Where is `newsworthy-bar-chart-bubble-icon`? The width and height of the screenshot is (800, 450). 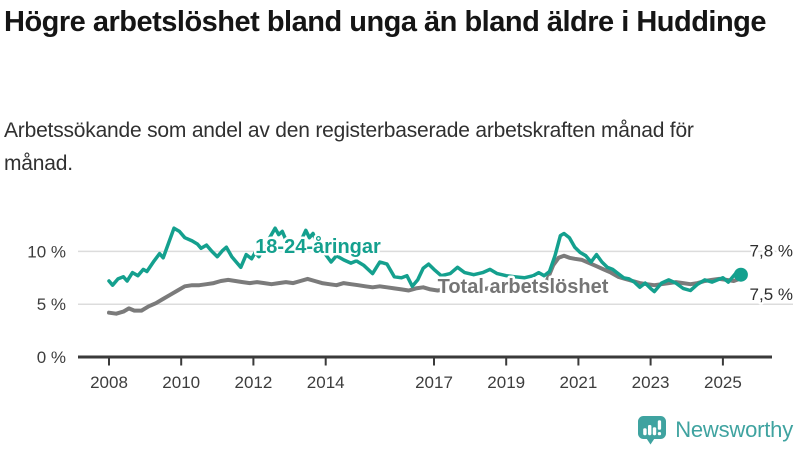
newsworthy-bar-chart-bubble-icon is located at coordinates (652, 430).